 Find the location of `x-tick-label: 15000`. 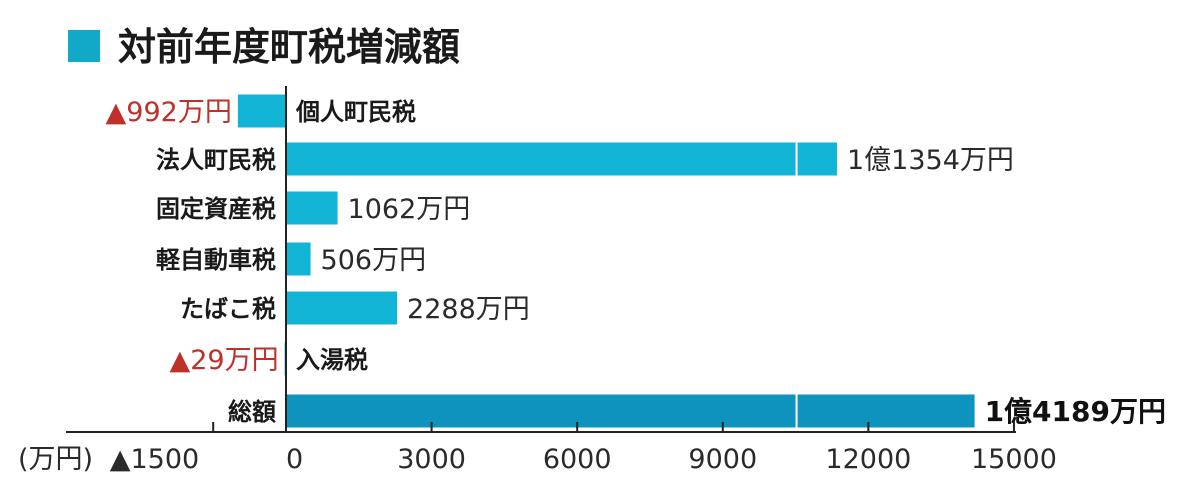

x-tick-label: 15000 is located at coordinates (1014, 459).